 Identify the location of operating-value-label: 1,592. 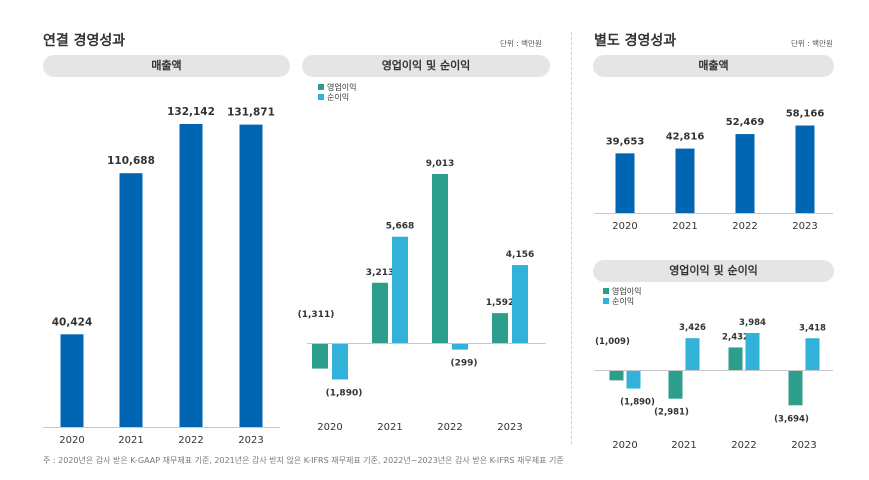
(500, 303).